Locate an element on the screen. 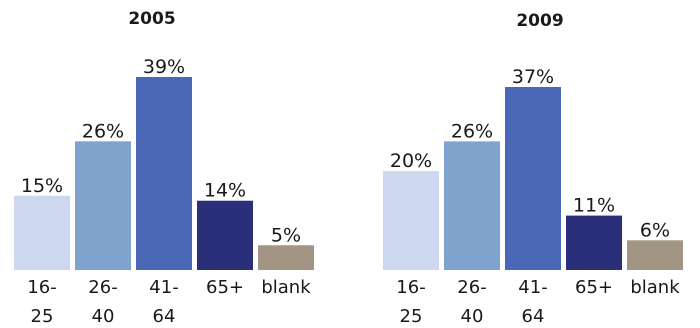 This screenshot has height=328, width=700. data-label: 6% is located at coordinates (655, 230).